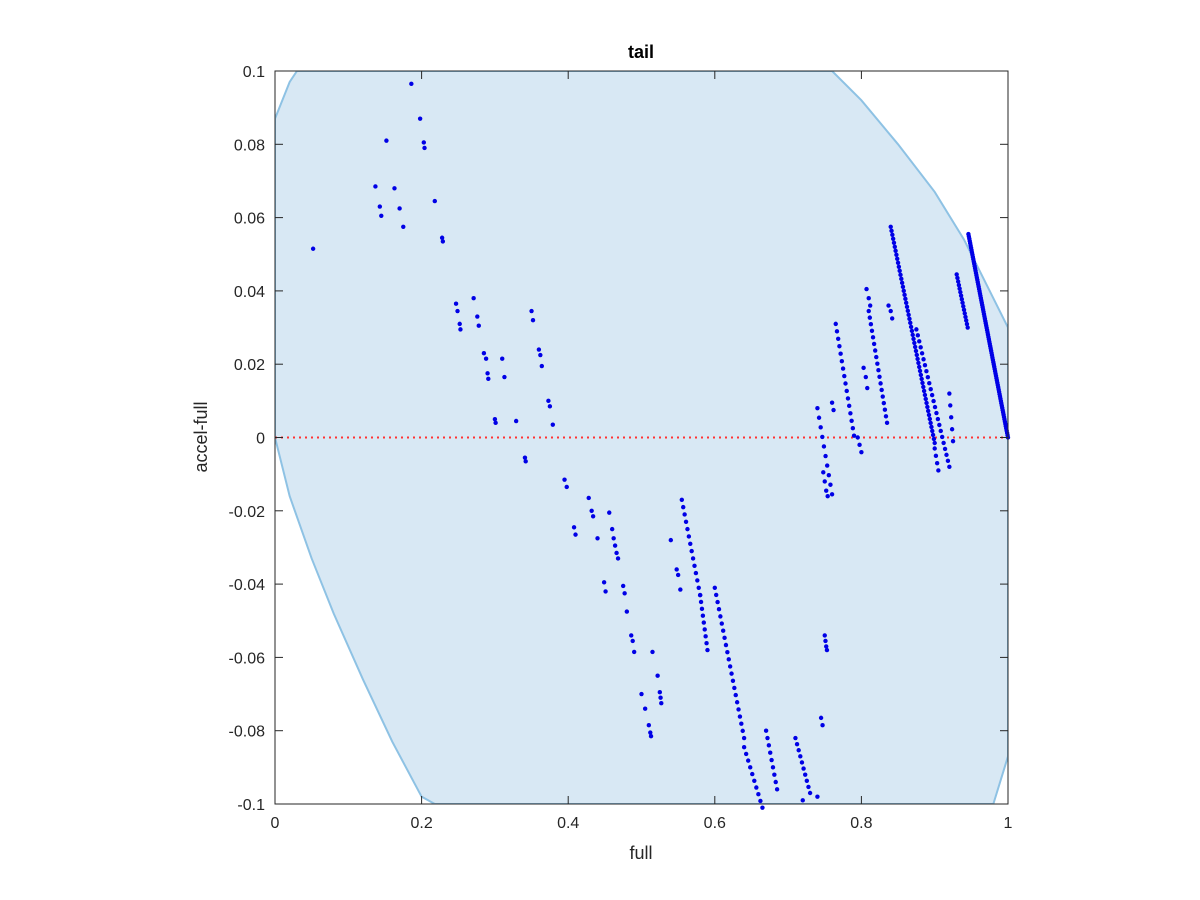 The image size is (1200, 900). I want to click on y-tick-label: -0.02, so click(247, 512).